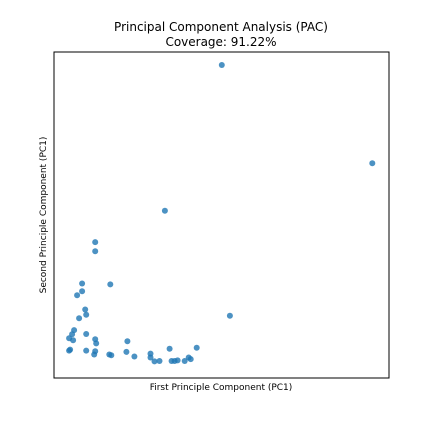  What do you see at coordinates (221, 388) in the screenshot?
I see `x-axis-label: First Principle Component (PC1)` at bounding box center [221, 388].